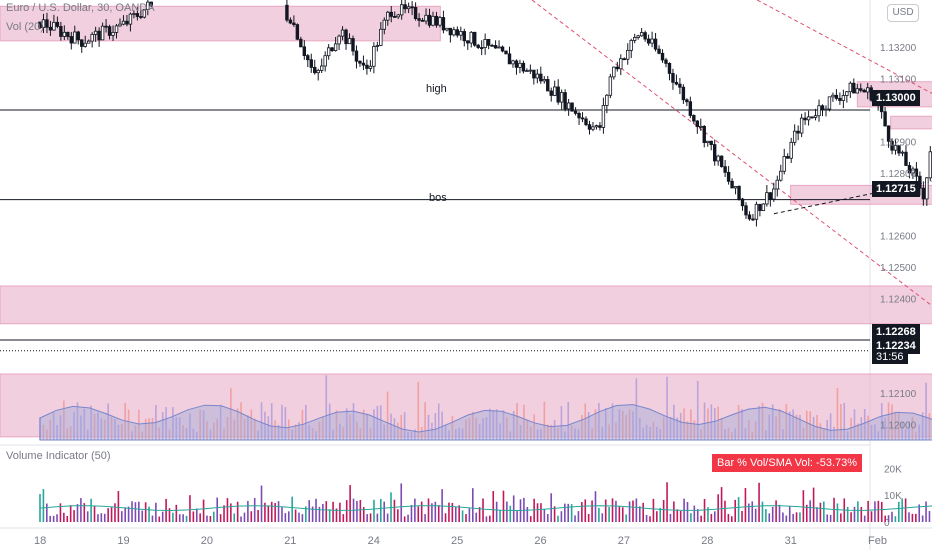 This screenshot has height=550, width=932. I want to click on y-tick-label: 1.12600, so click(898, 237).